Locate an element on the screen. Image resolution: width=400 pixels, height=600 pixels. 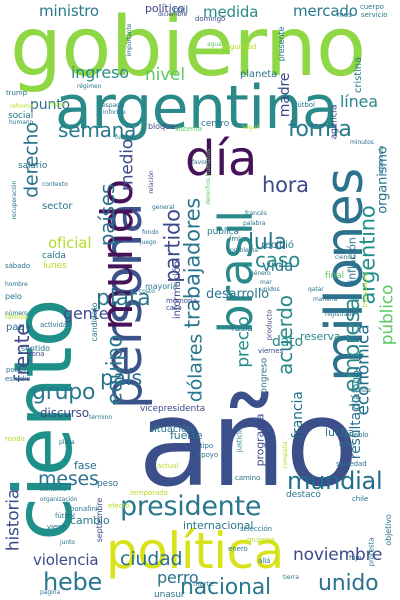
word-ingreso: ingreso is located at coordinates (100, 72).